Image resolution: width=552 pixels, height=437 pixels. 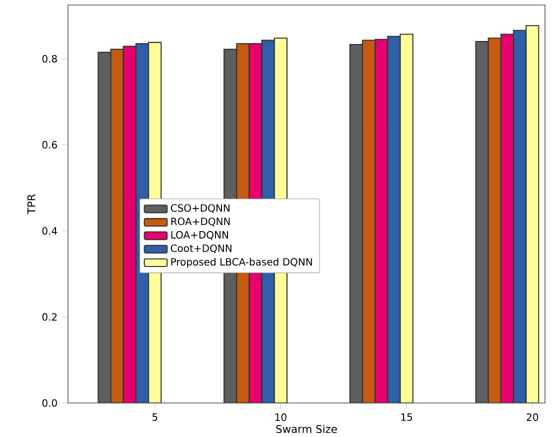 What do you see at coordinates (49, 58) in the screenshot?
I see `y-tick-label: 0.8` at bounding box center [49, 58].